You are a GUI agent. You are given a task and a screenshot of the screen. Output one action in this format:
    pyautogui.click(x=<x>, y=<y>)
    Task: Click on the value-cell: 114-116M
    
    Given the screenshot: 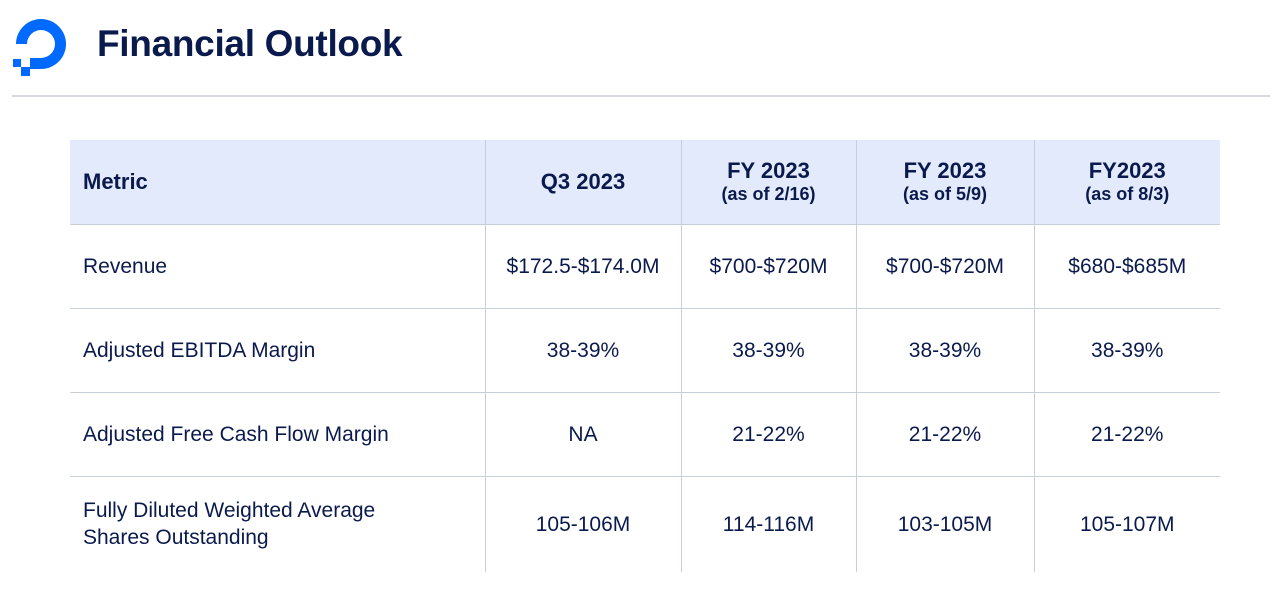 What is the action you would take?
    pyautogui.click(x=768, y=523)
    